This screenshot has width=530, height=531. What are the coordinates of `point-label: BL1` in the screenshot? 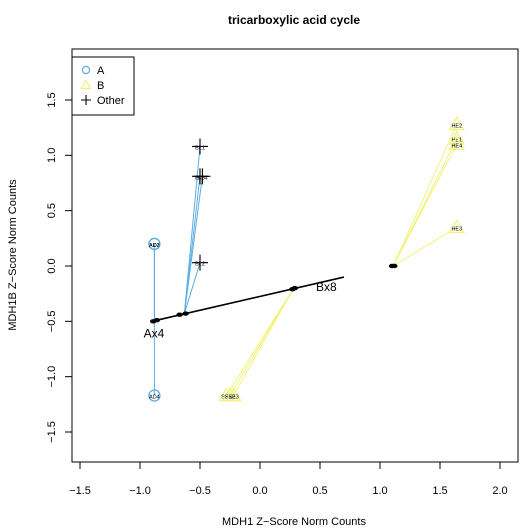 It's located at (200, 148).